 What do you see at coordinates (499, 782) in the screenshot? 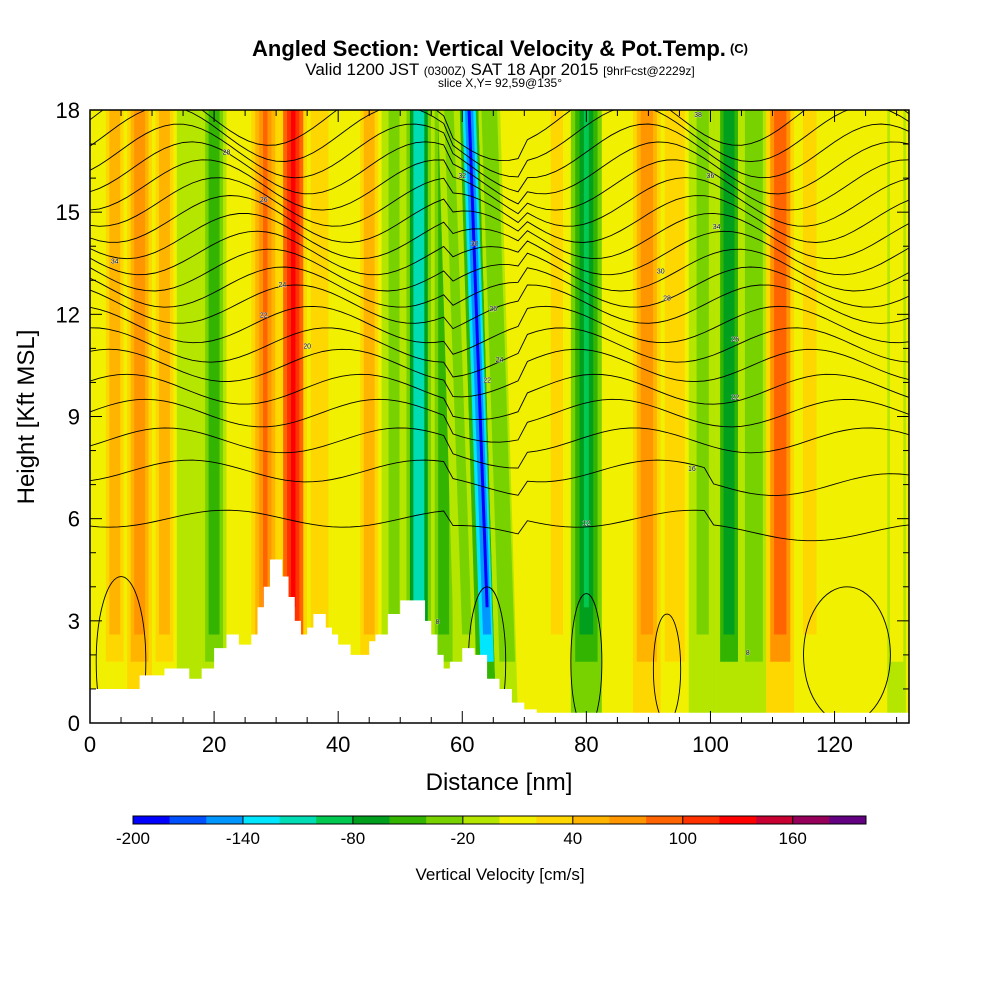
I see `x-axis-title: Distance [nm]` at bounding box center [499, 782].